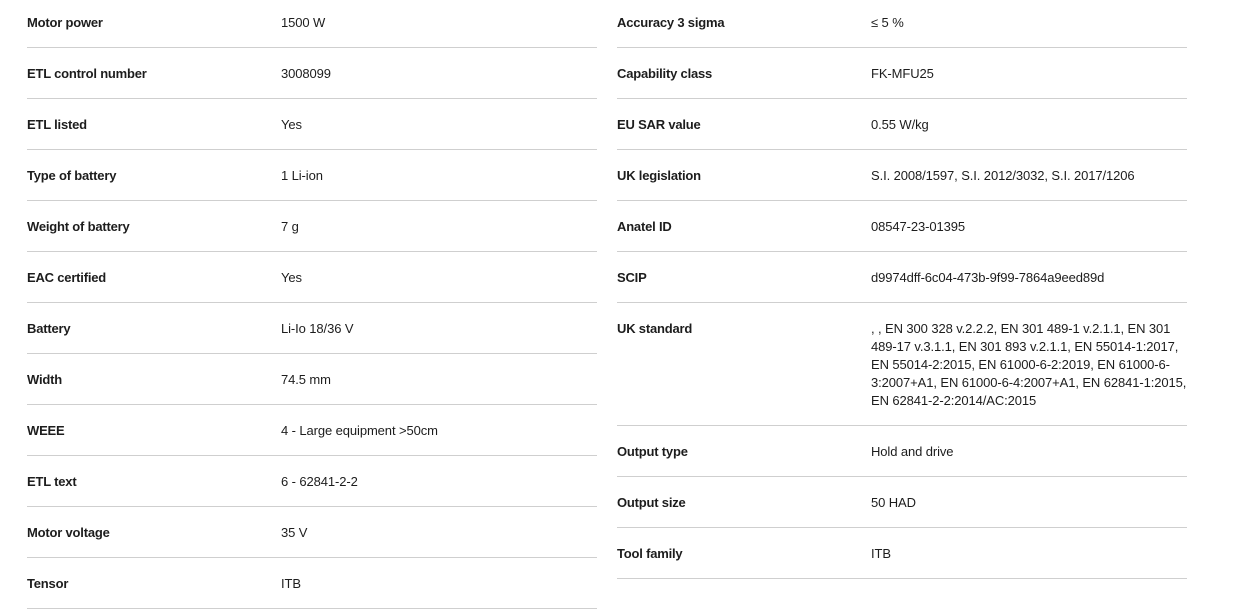 The image size is (1233, 609). What do you see at coordinates (671, 22) in the screenshot?
I see `spec-label: Accuracy 3 sigma` at bounding box center [671, 22].